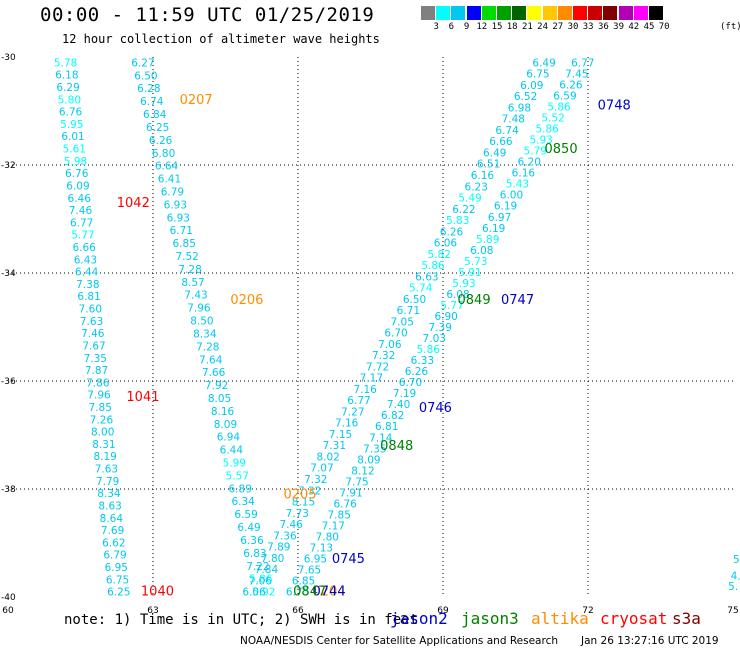 Image resolution: width=740 pixels, height=650 pixels. I want to click on swh-value-label: 8.12, so click(362, 471).